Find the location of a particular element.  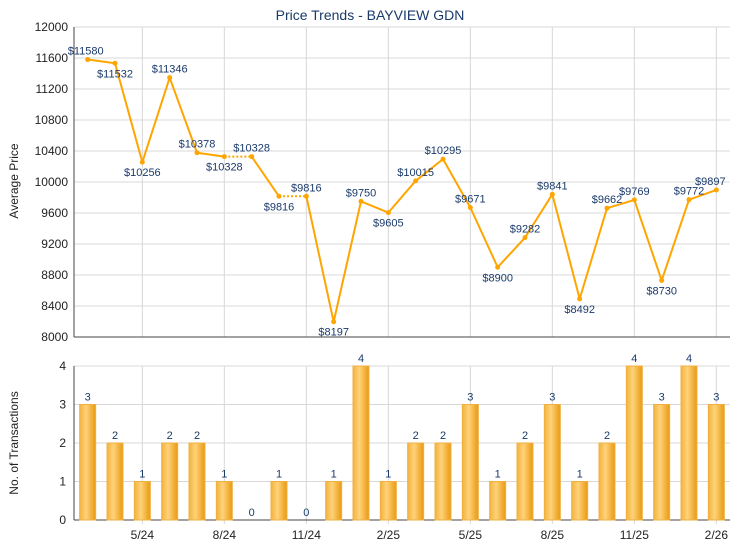

price-point-label: $11580 is located at coordinates (86, 52).